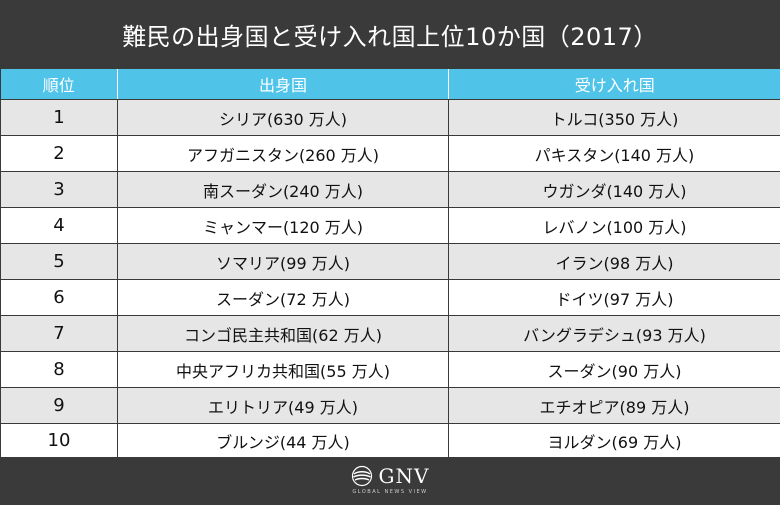 This screenshot has width=780, height=505. I want to click on origin-cell: シリア(630 万人), so click(283, 117).